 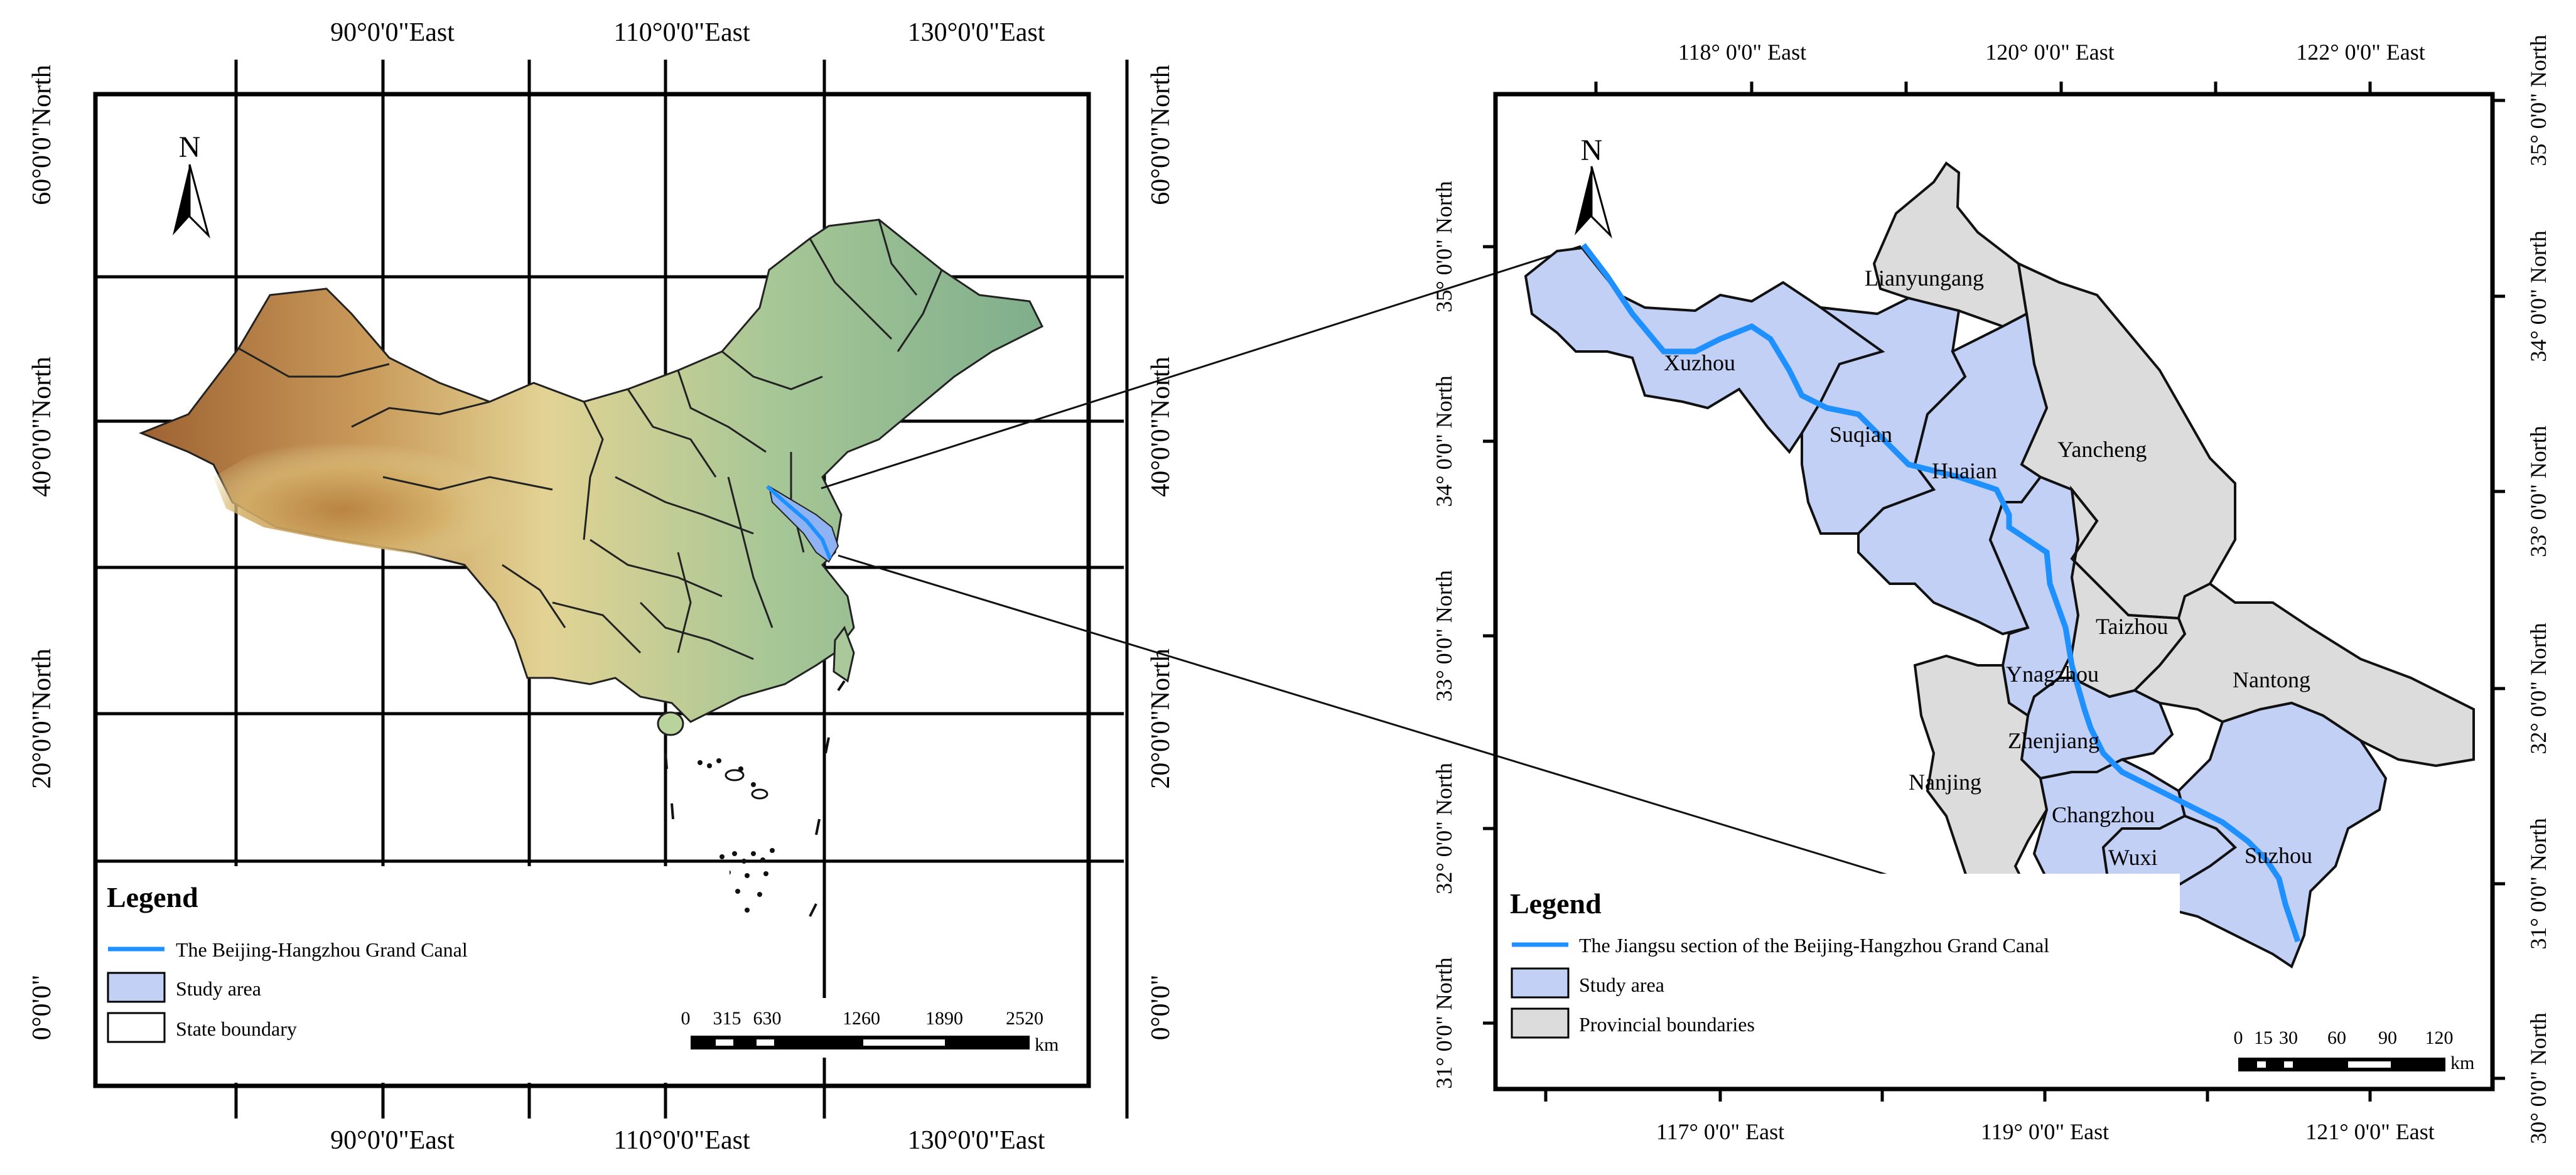 I want to click on city-label-suqian: Suqian, so click(x=1861, y=434).